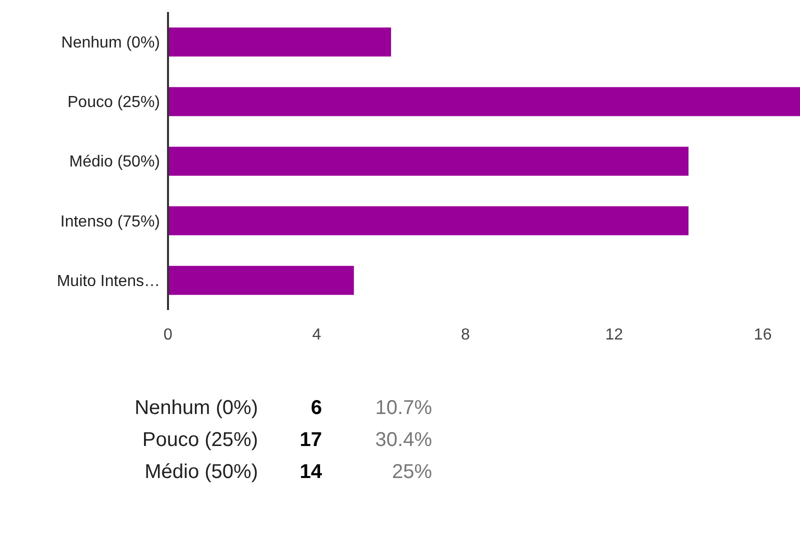  What do you see at coordinates (412, 472) in the screenshot?
I see `text: 25%` at bounding box center [412, 472].